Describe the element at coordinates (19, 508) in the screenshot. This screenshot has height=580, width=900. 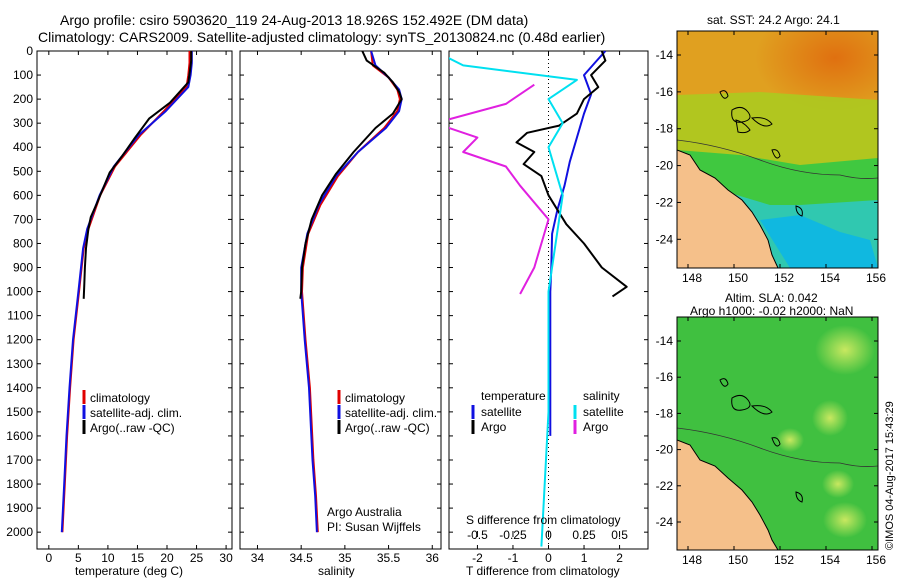
I see `y-tick-label: 1900` at that location.